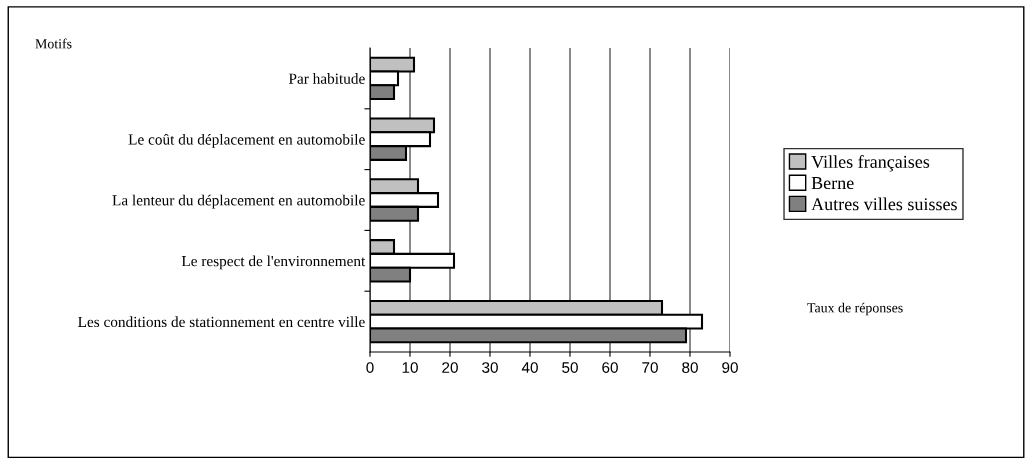  What do you see at coordinates (450, 367) in the screenshot?
I see `x-tick-label: 20` at bounding box center [450, 367].